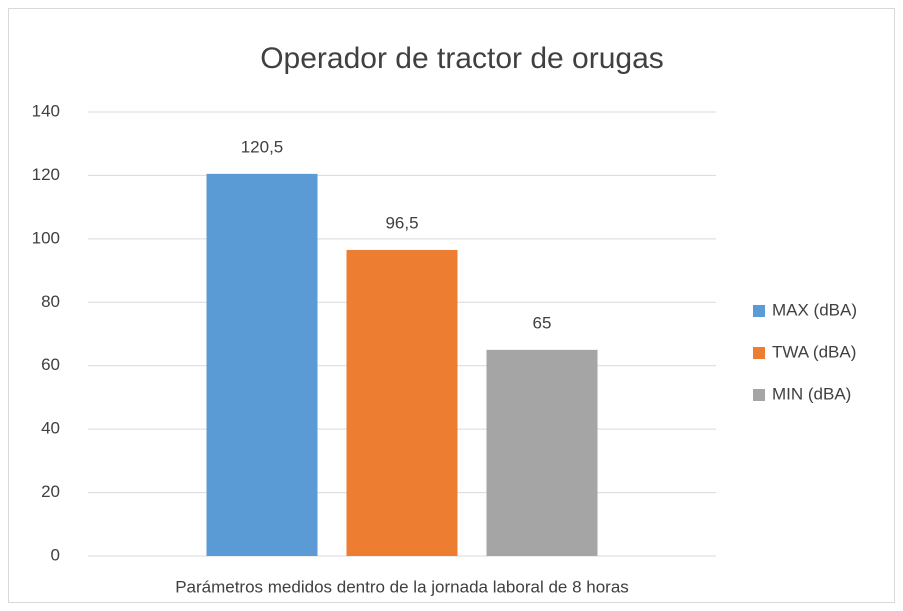 Image resolution: width=903 pixels, height=611 pixels. What do you see at coordinates (46, 110) in the screenshot?
I see `y-tick-label: 140` at bounding box center [46, 110].